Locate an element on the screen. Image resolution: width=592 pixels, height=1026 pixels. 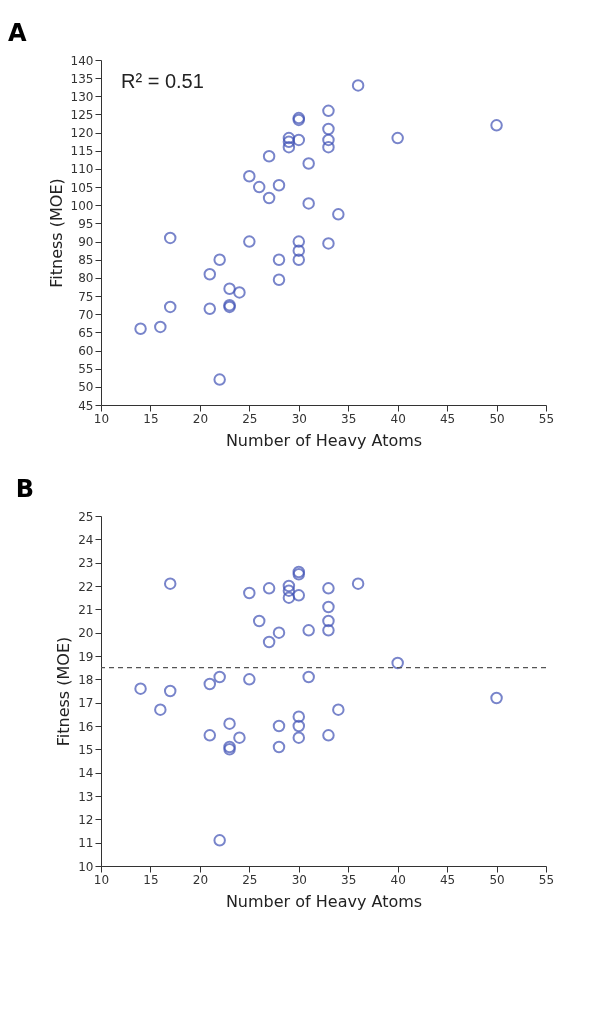
y-tick-label: 15 is located at coordinates (86, 749).